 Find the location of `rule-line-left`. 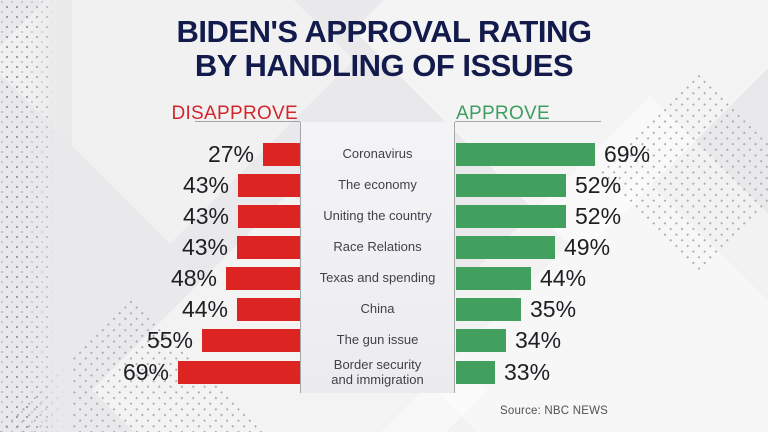

rule-line-left is located at coordinates (247, 121).